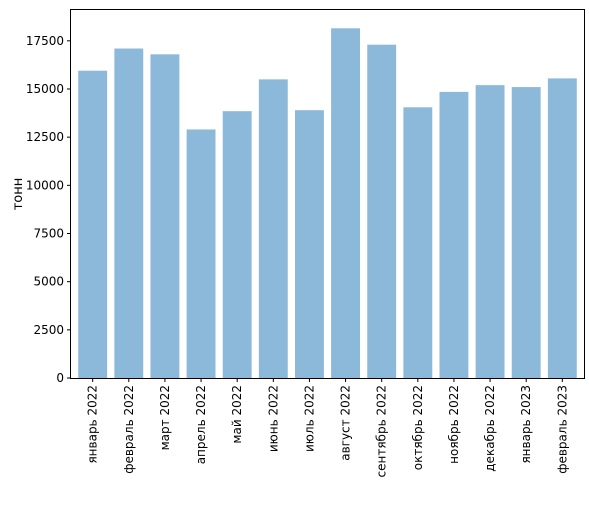 This screenshot has height=506, width=589. Describe the element at coordinates (18, 194) in the screenshot. I see `y-axis-label: тонн` at that location.